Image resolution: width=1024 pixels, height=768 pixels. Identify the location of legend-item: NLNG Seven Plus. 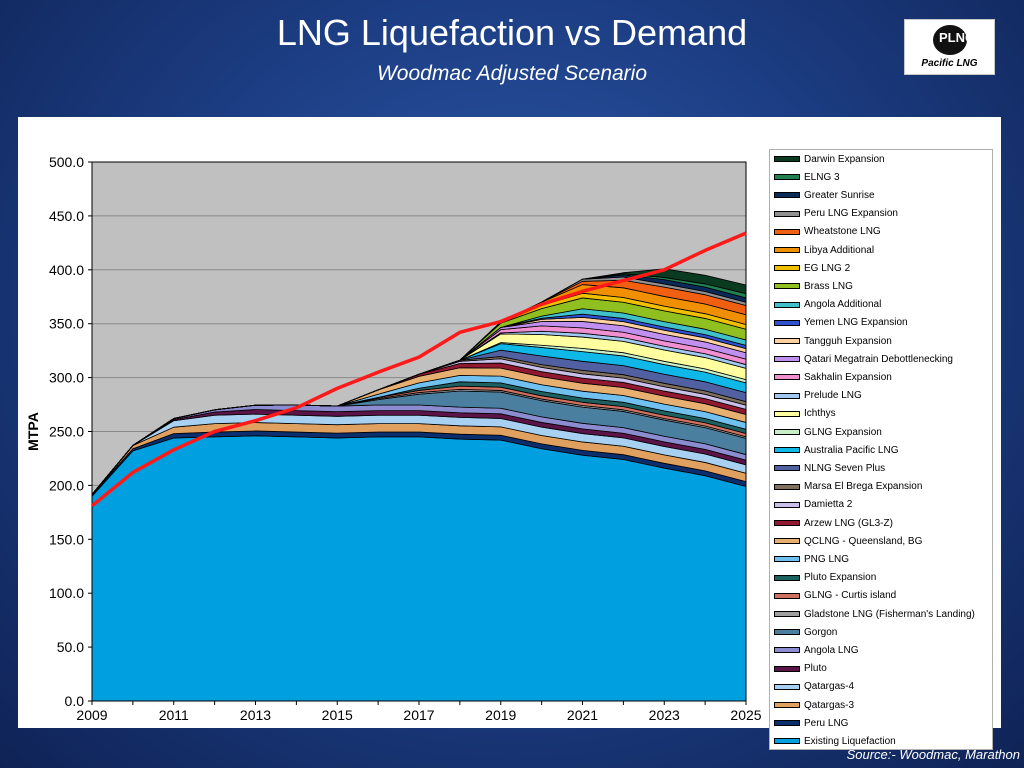
(829, 468).